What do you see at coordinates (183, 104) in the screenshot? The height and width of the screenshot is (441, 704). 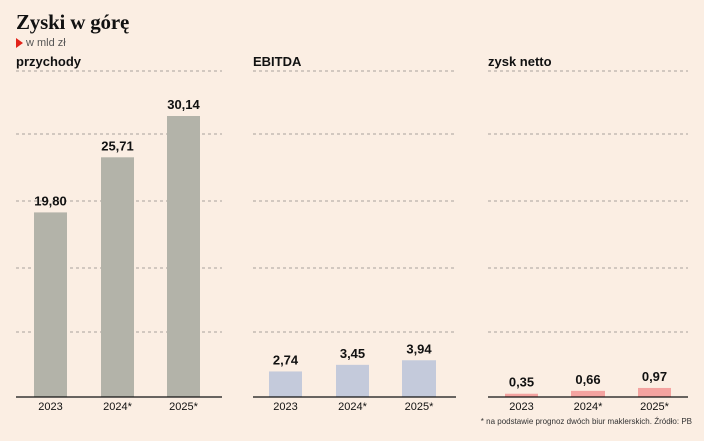 I see `value-label: 30,14` at bounding box center [183, 104].